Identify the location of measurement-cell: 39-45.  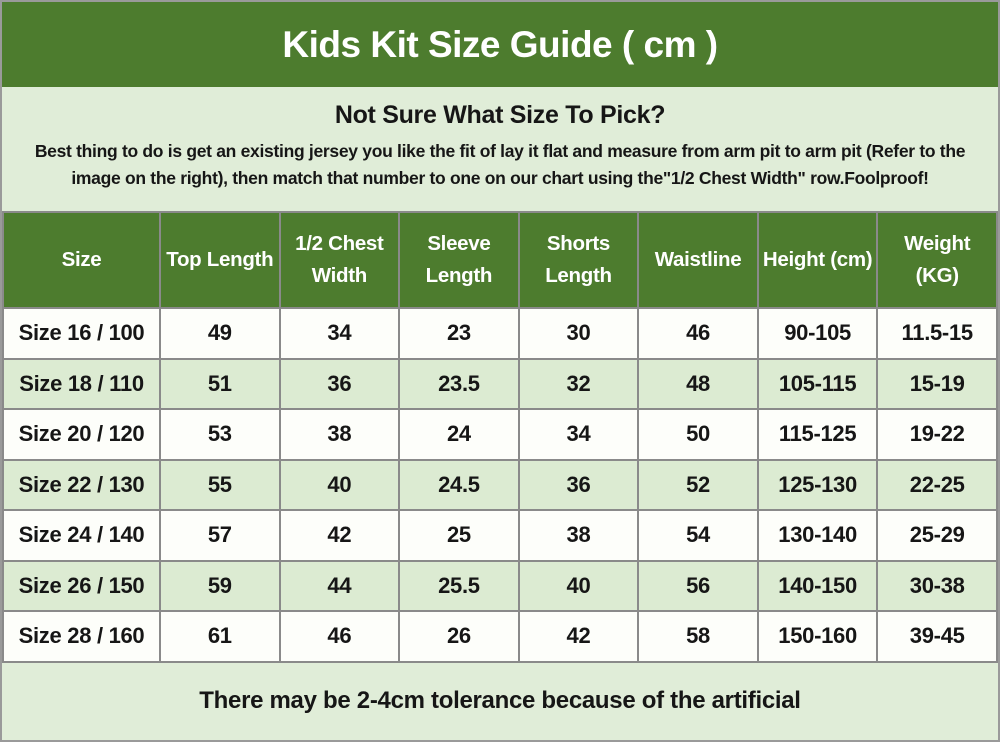
(937, 636).